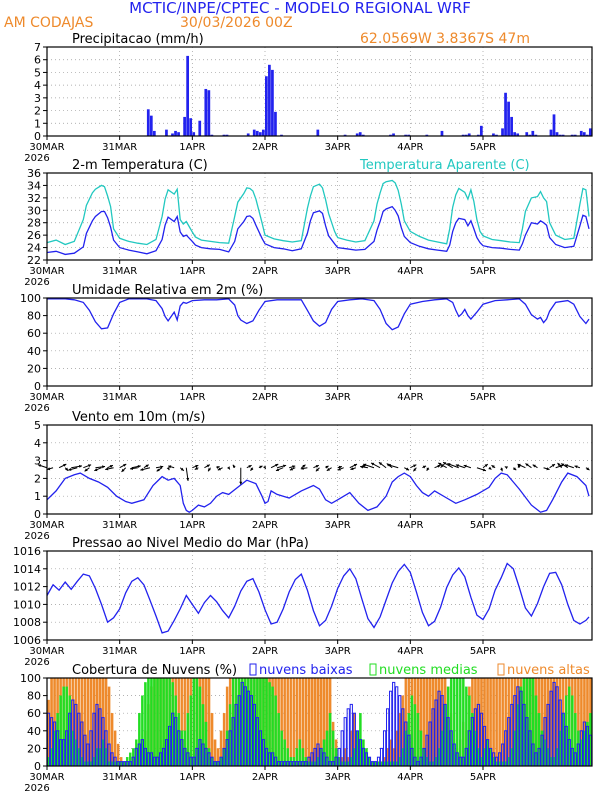 The height and width of the screenshot is (792, 612). What do you see at coordinates (34, 333) in the screenshot?
I see `y-tick-label: 60` at bounding box center [34, 333].